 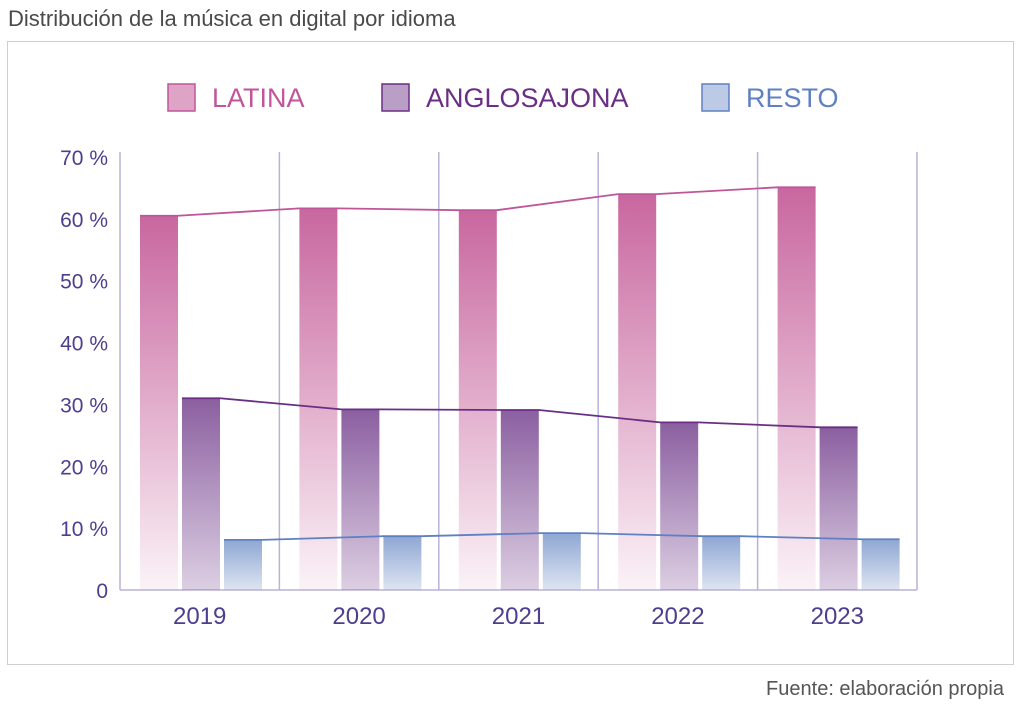 I want to click on y-tick-label: 60 %, so click(x=84, y=220).